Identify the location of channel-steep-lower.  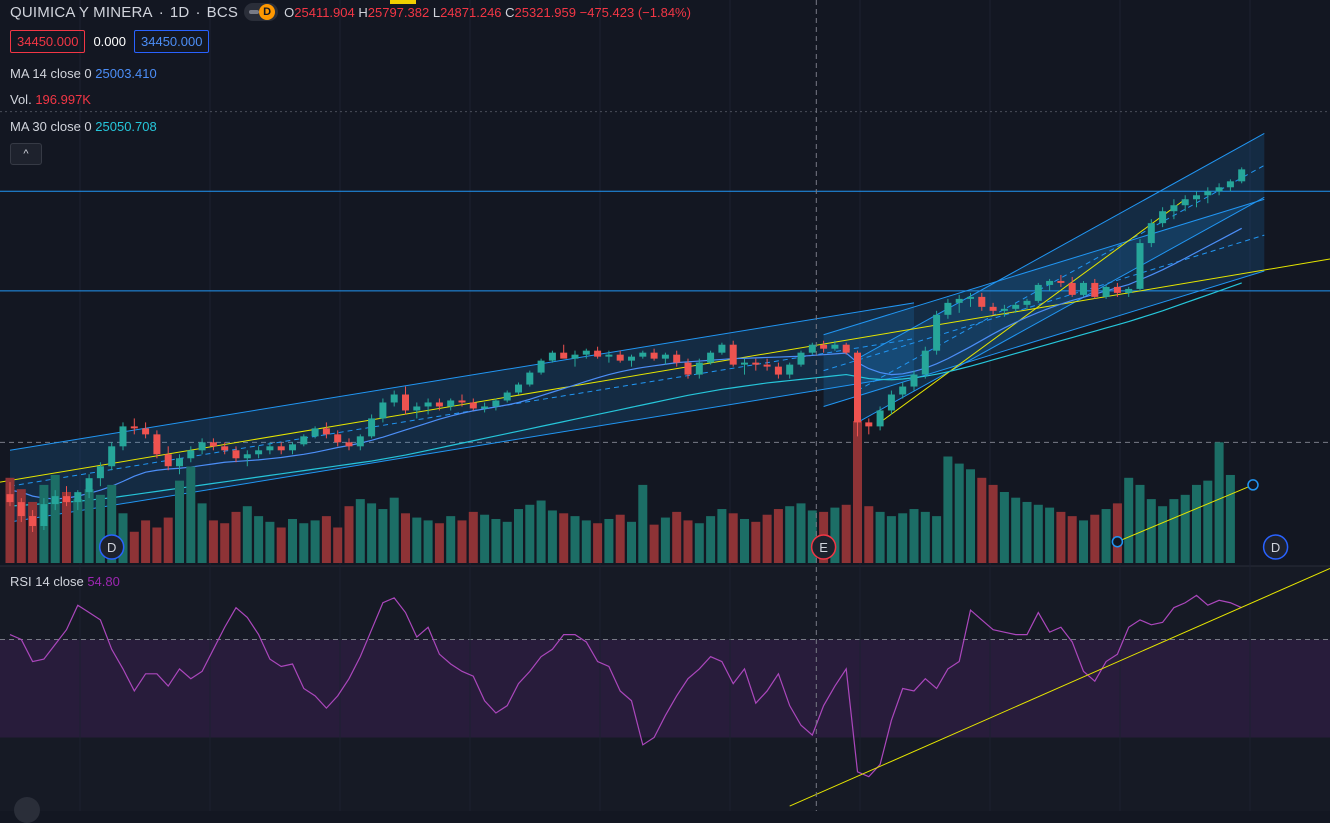
(1061, 309).